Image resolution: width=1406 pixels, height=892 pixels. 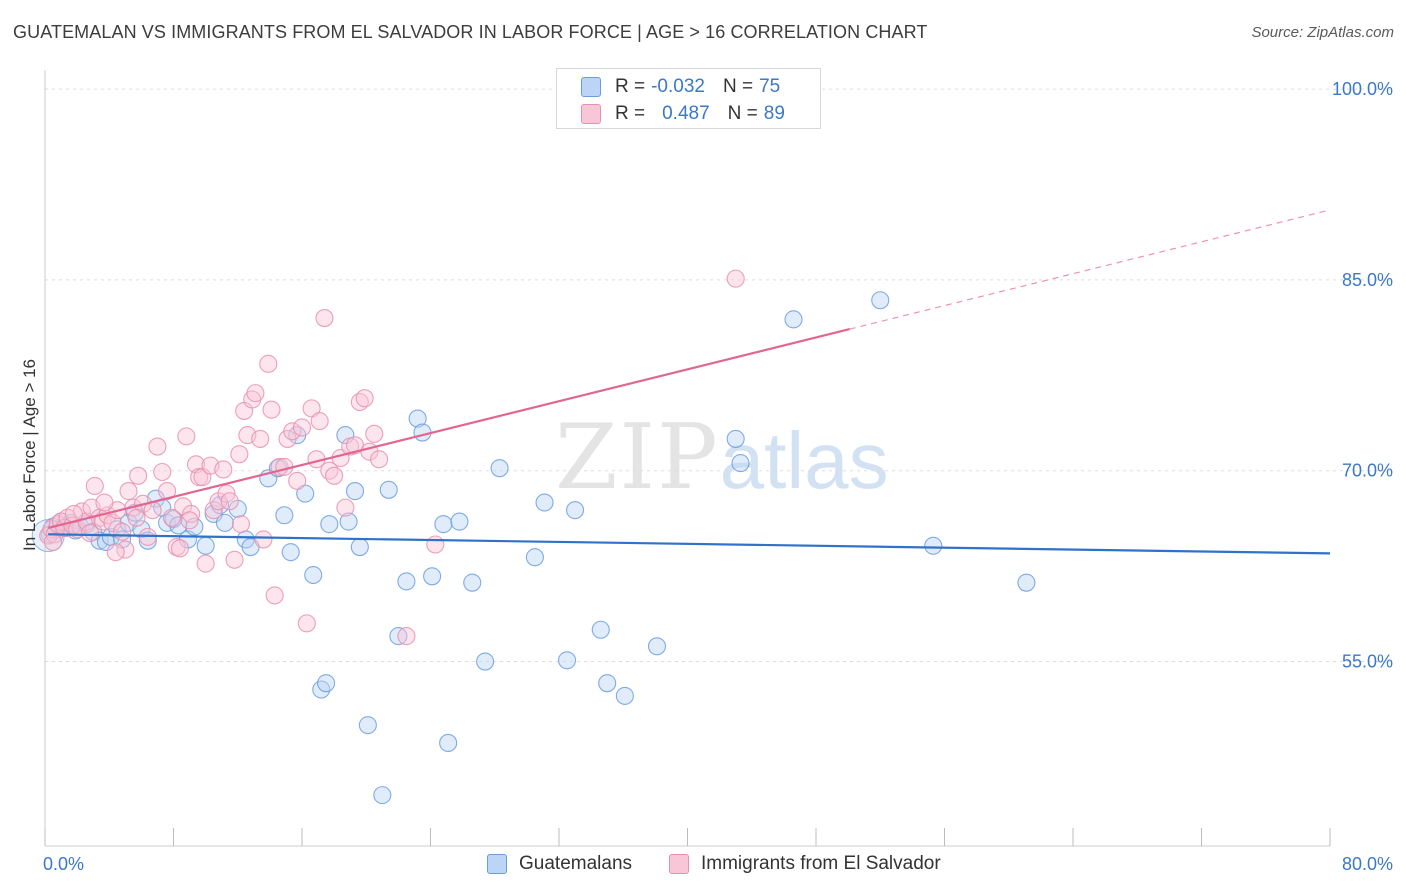 What do you see at coordinates (29, 455) in the screenshot?
I see `y-axis-label: In Labor Force | Age > 16` at bounding box center [29, 455].